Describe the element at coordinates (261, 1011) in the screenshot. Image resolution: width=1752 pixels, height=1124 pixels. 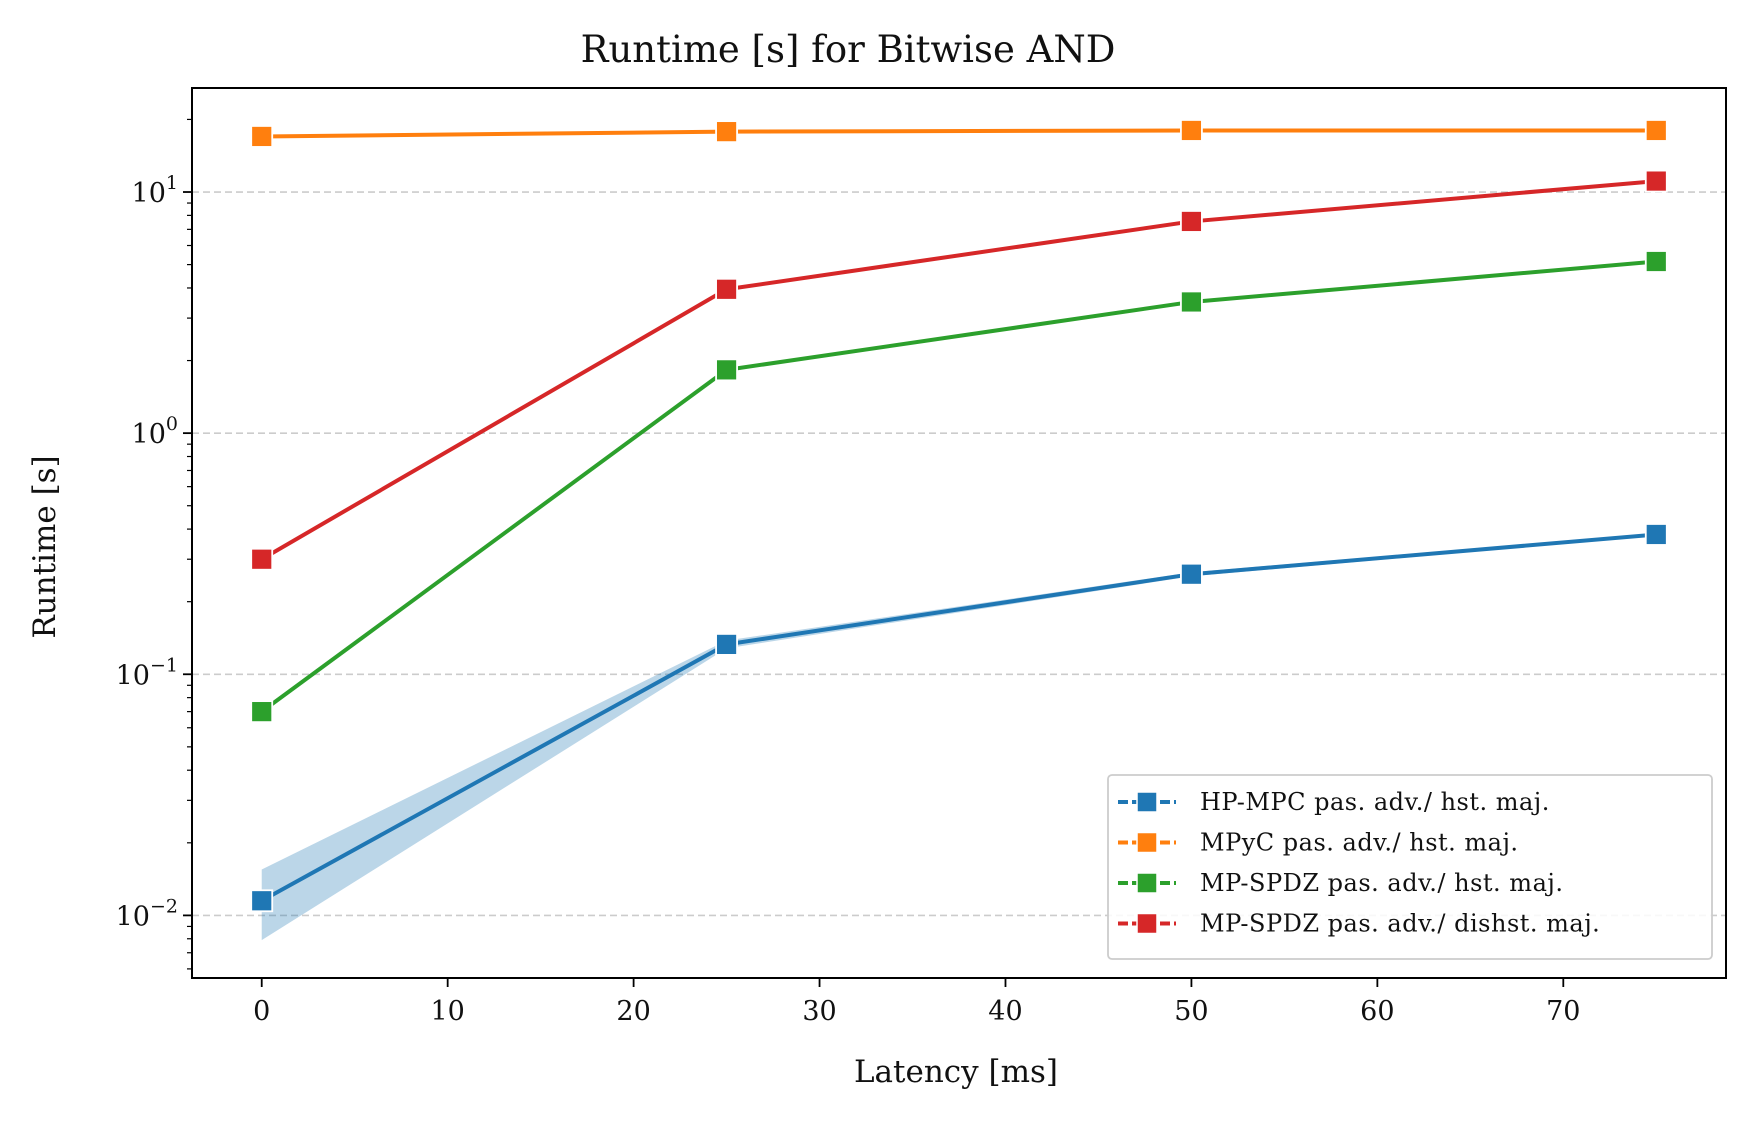
I see `x-tick-label: 0` at that location.